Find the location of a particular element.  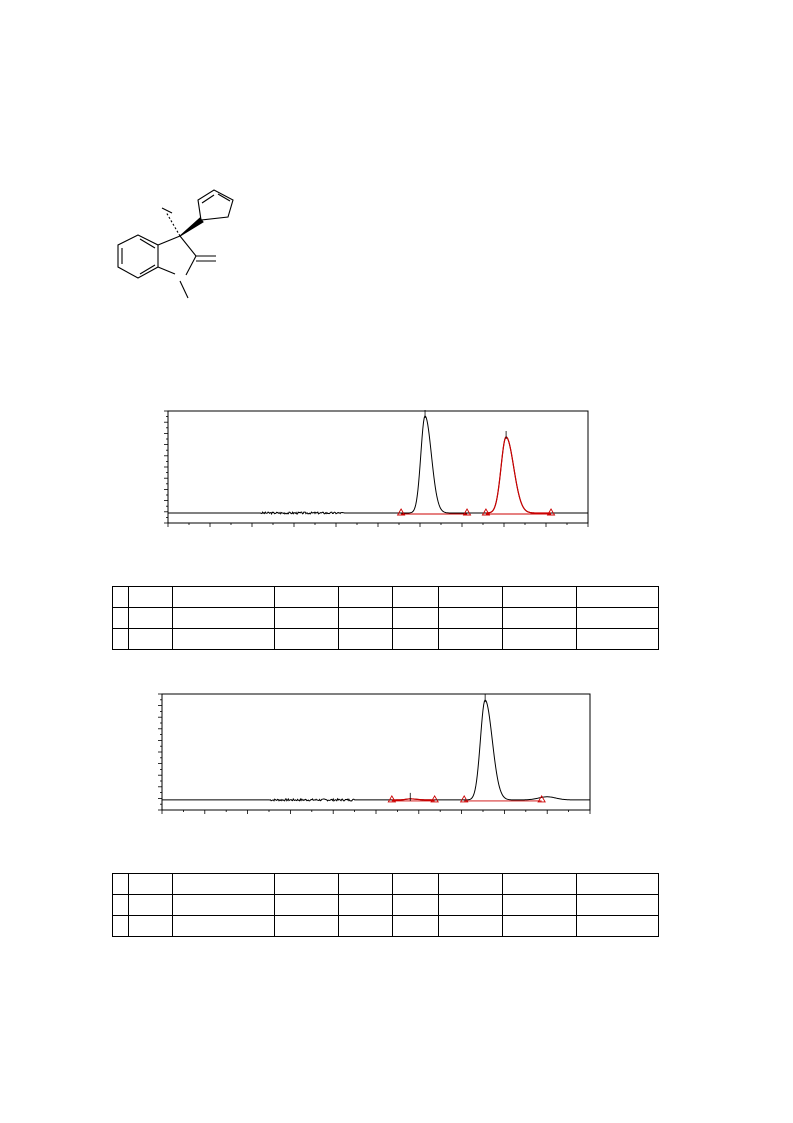

methyl-hash-bond is located at coordinates (173, 224).